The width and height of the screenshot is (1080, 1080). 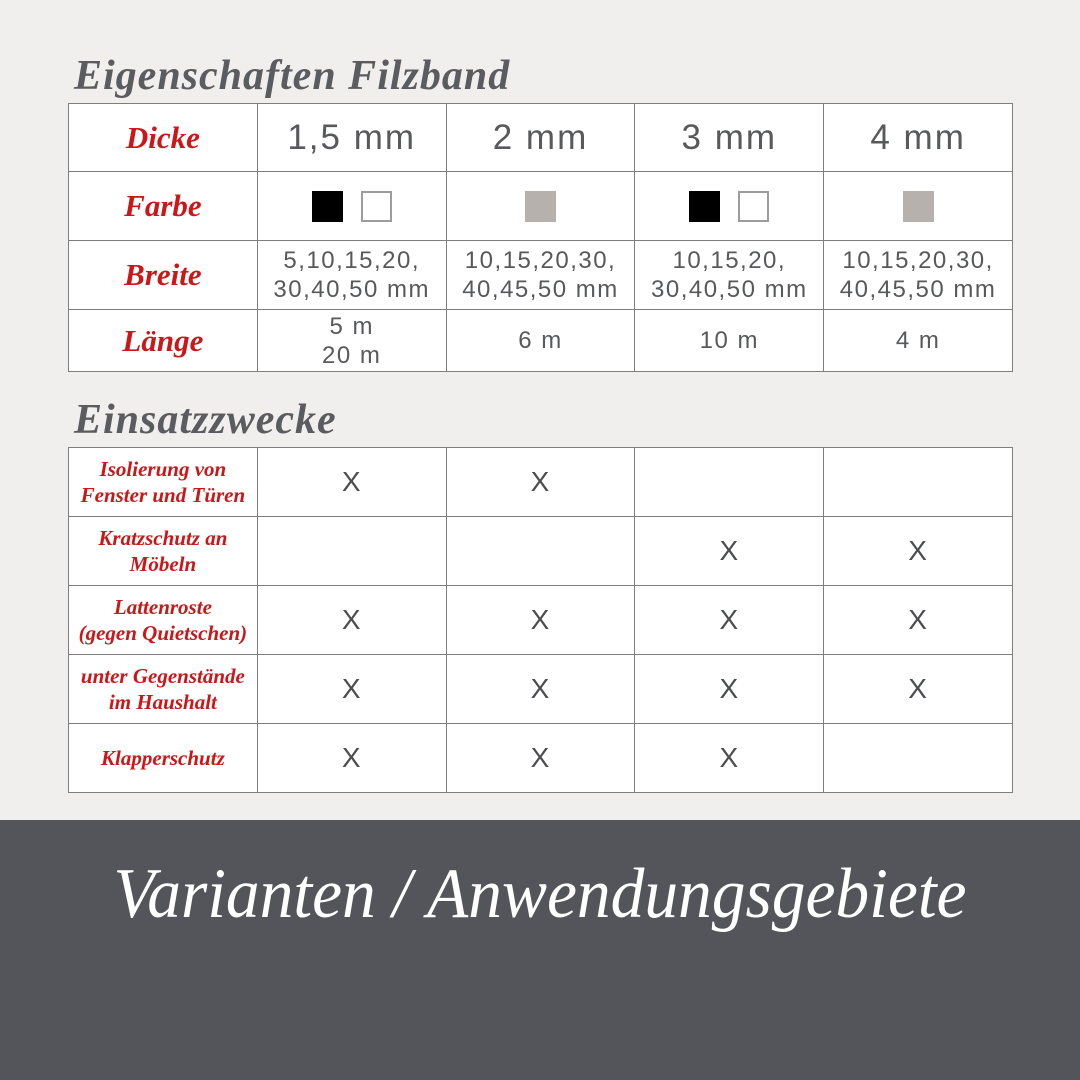 I want to click on usage-section-title: Einsatzzwecke, so click(x=205, y=420).